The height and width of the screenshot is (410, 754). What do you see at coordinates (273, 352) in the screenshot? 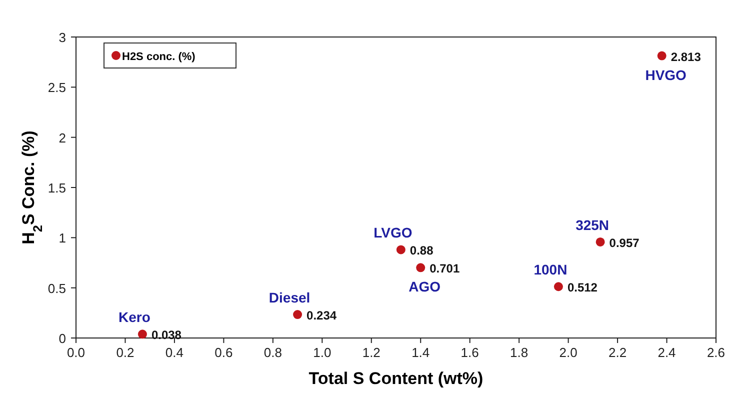
I see `x-tick-label: 0.8` at bounding box center [273, 352].